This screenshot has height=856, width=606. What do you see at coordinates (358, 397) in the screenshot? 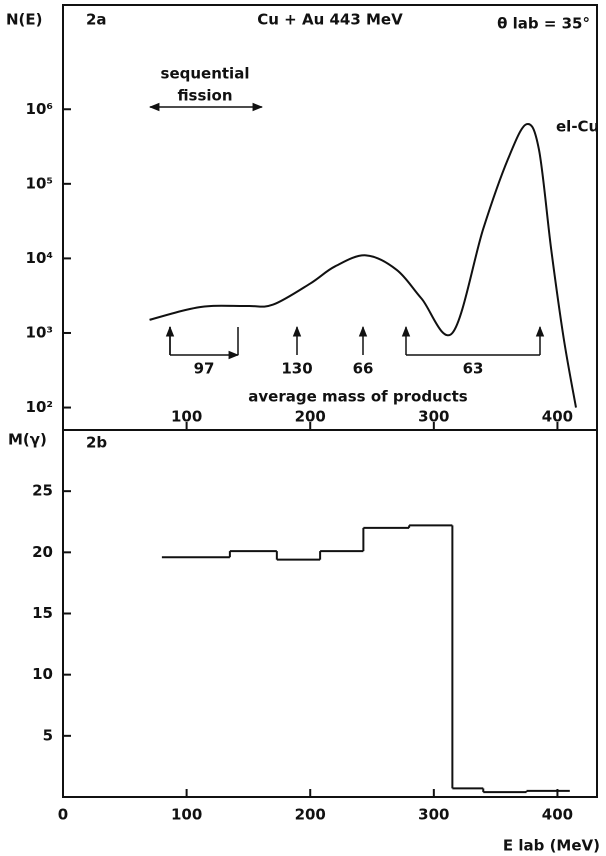
I see `annotation: average mass of products` at bounding box center [358, 397].